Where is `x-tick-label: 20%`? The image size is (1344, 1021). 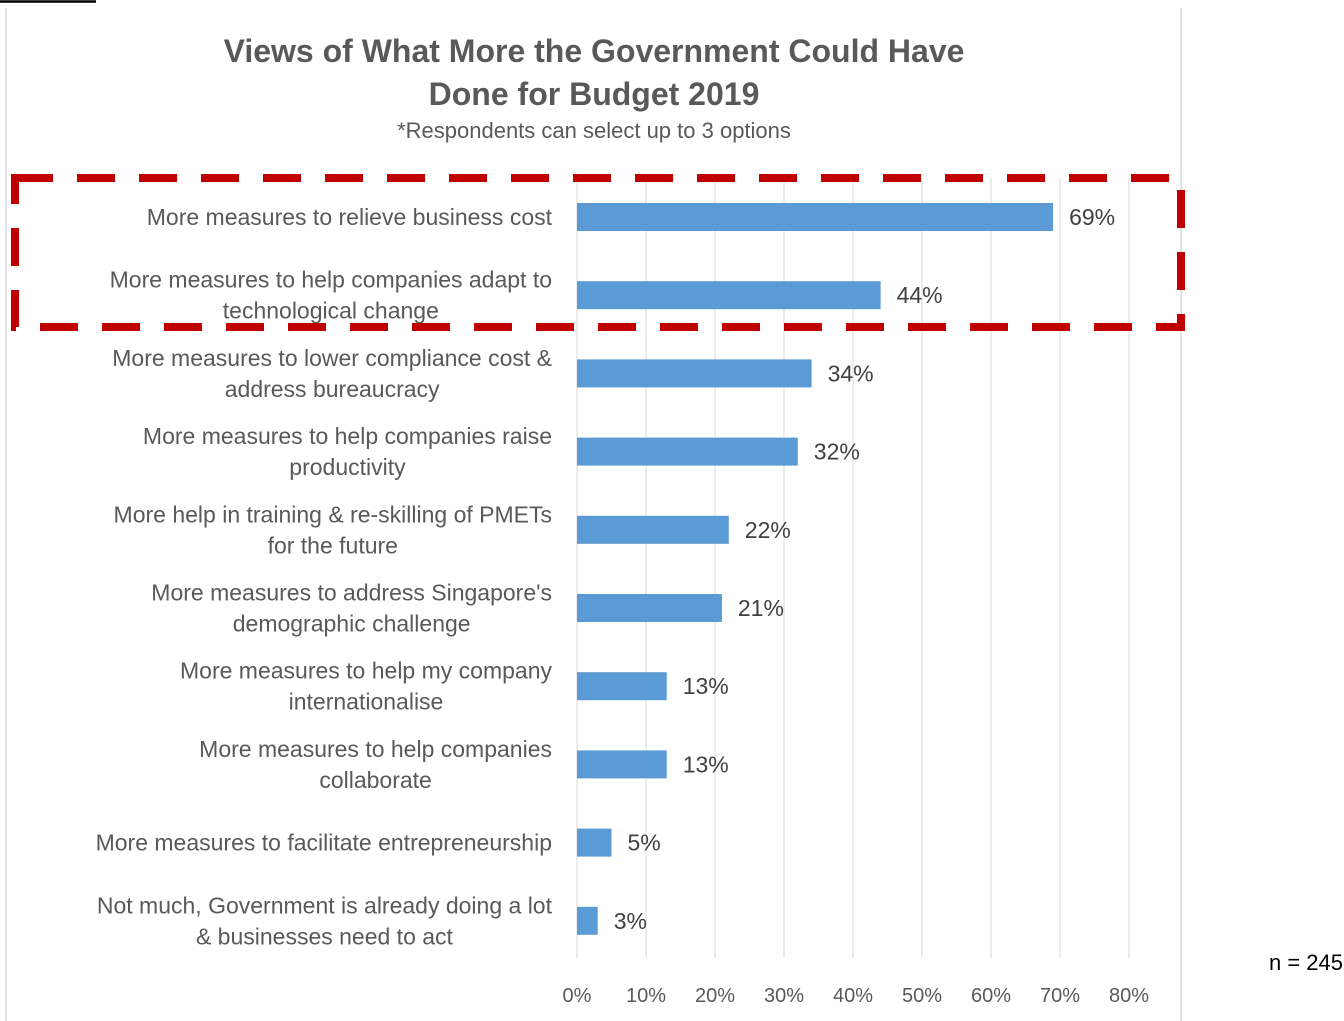 x-tick-label: 20% is located at coordinates (715, 996).